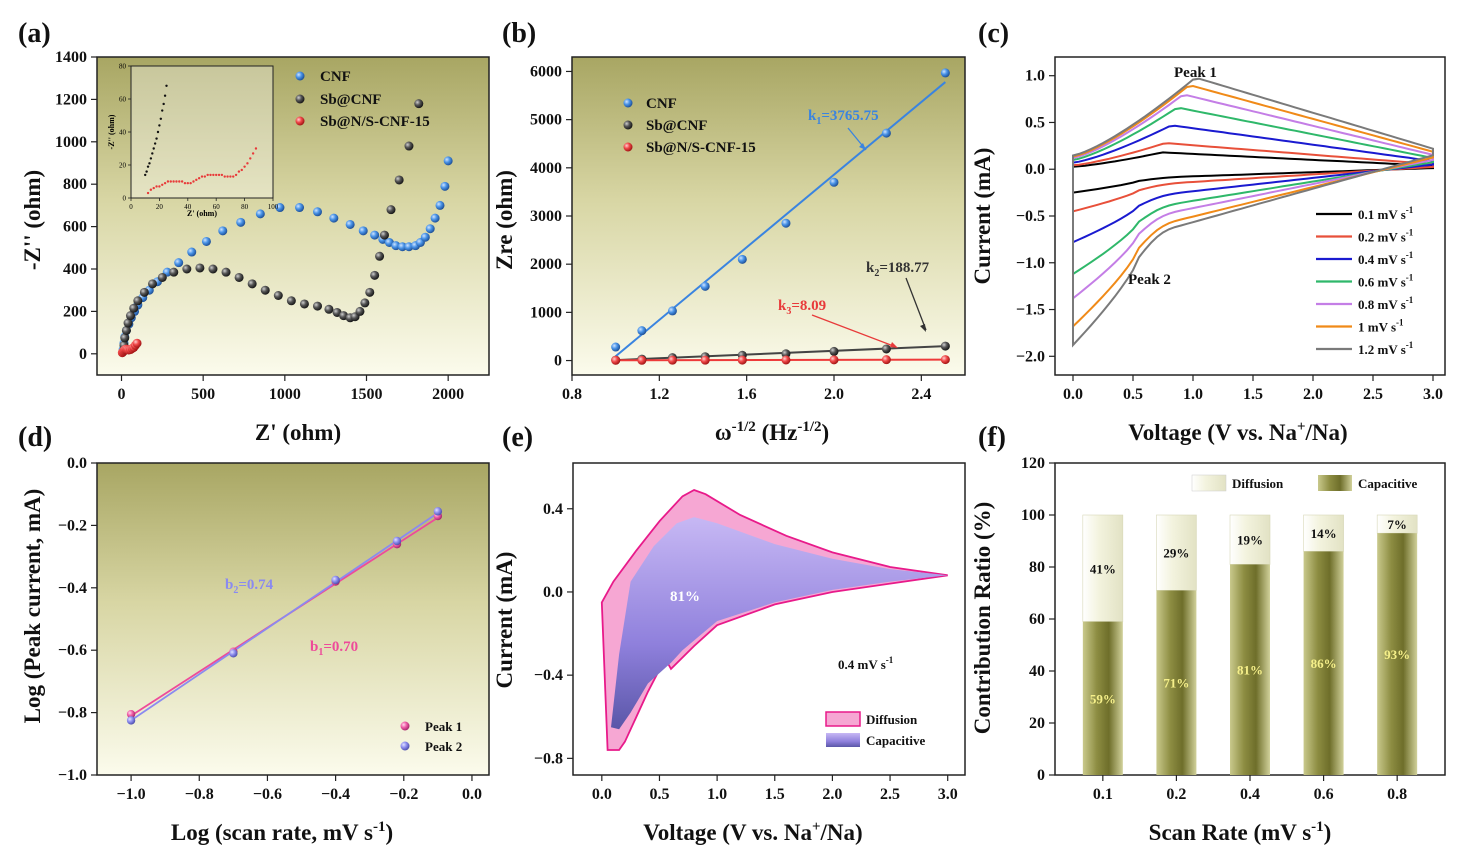  Describe the element at coordinates (1335, 483) in the screenshot. I see `legend-swatch-capacitive` at that location.